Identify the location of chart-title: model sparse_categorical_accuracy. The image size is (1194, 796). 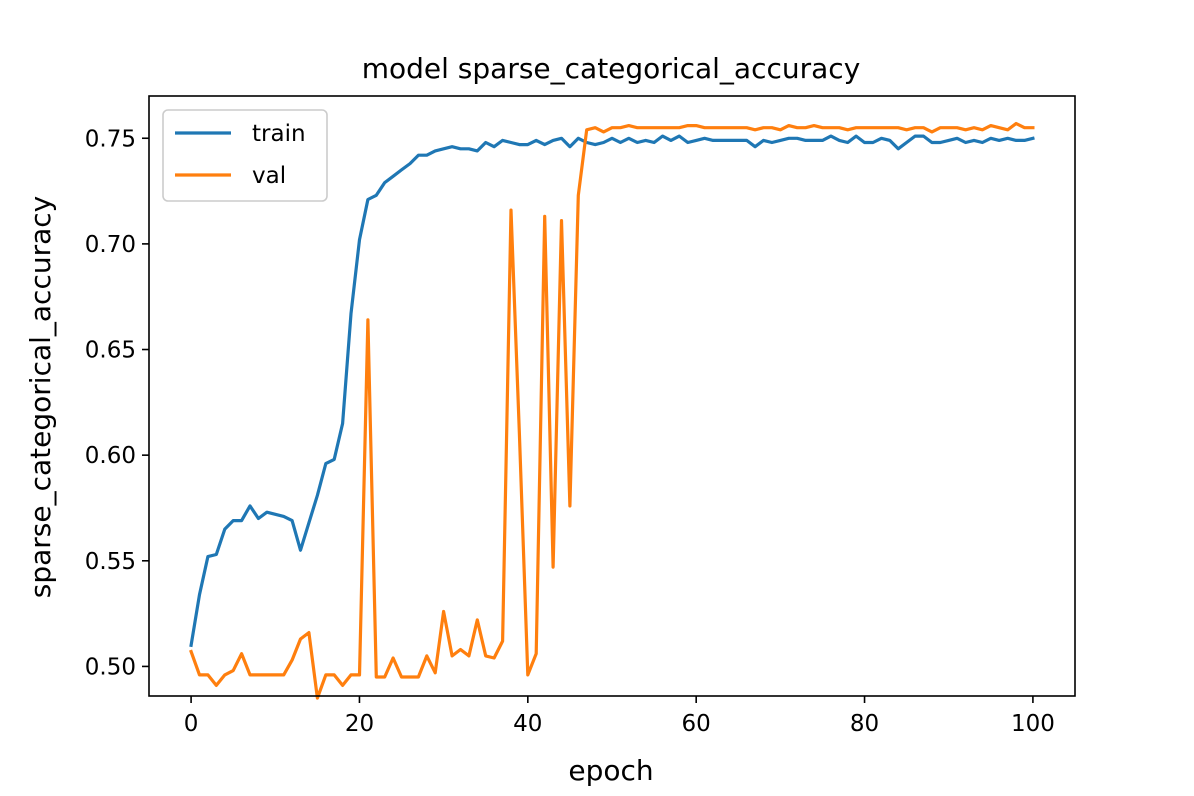
(611, 68).